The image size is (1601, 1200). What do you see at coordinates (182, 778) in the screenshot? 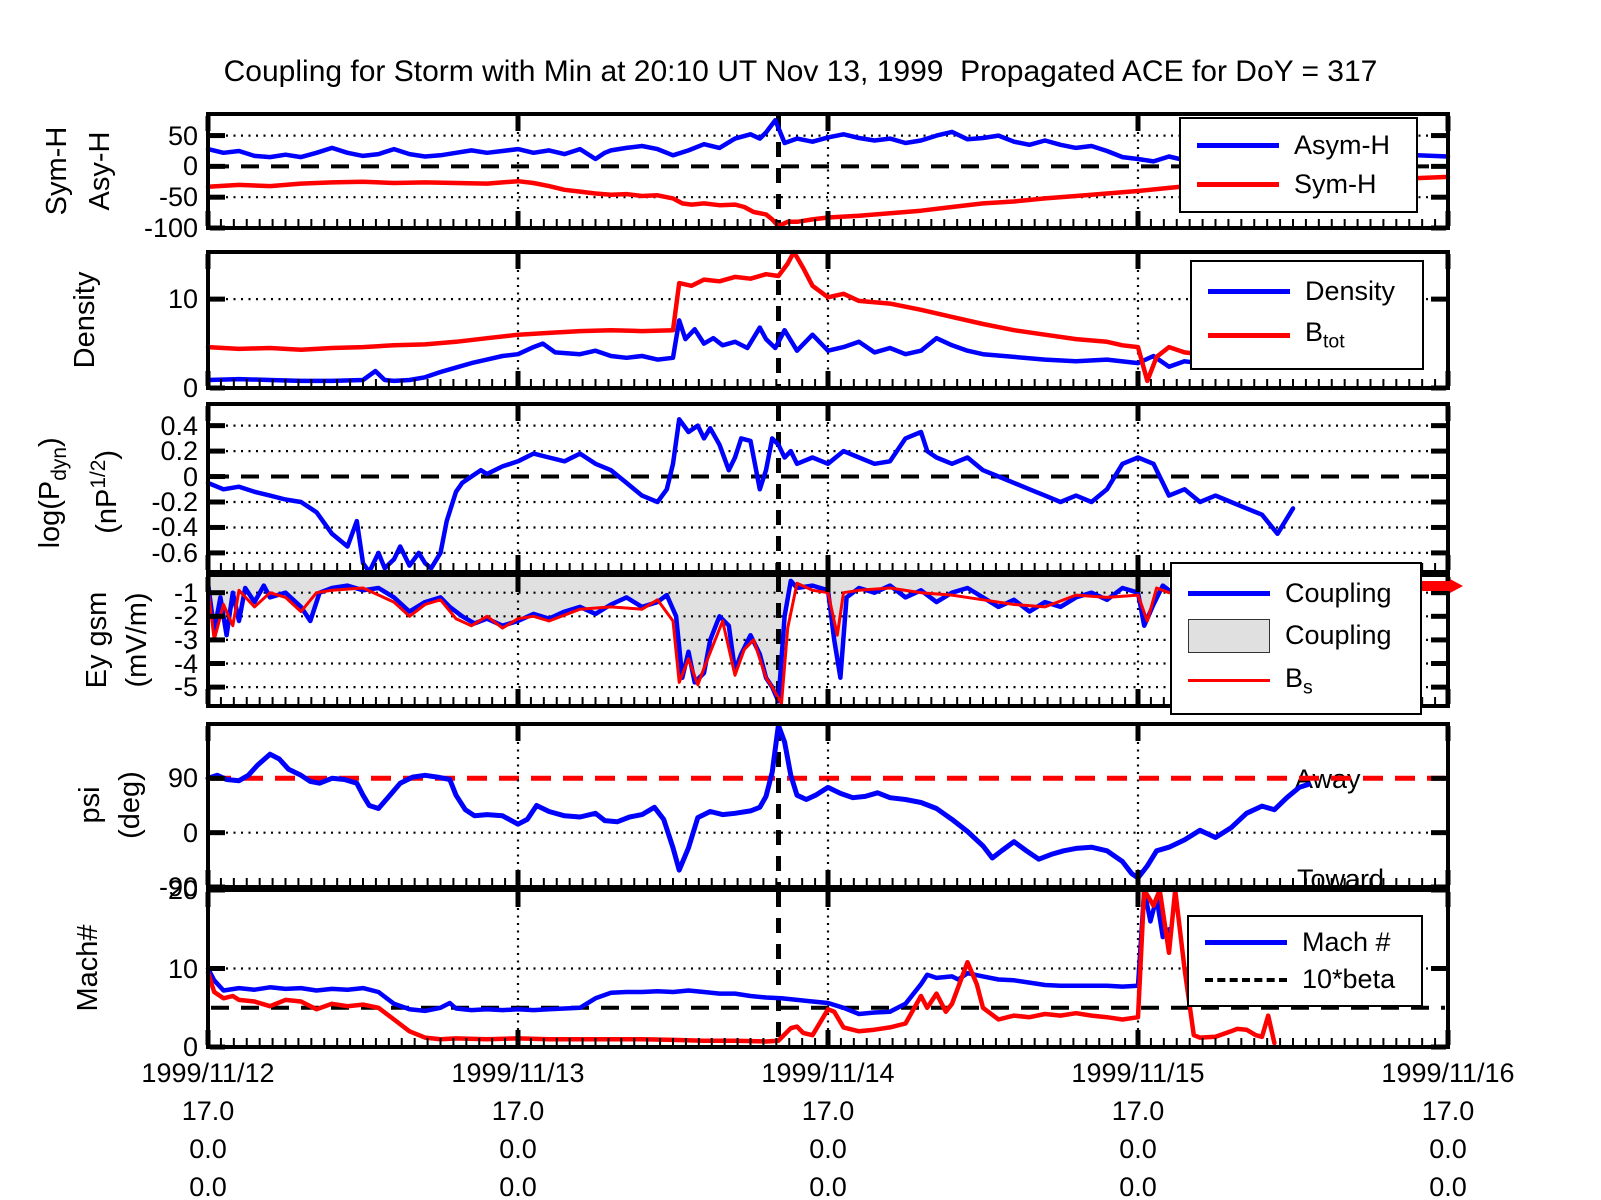
I see `y-tick-label-psi: 90` at bounding box center [182, 778].